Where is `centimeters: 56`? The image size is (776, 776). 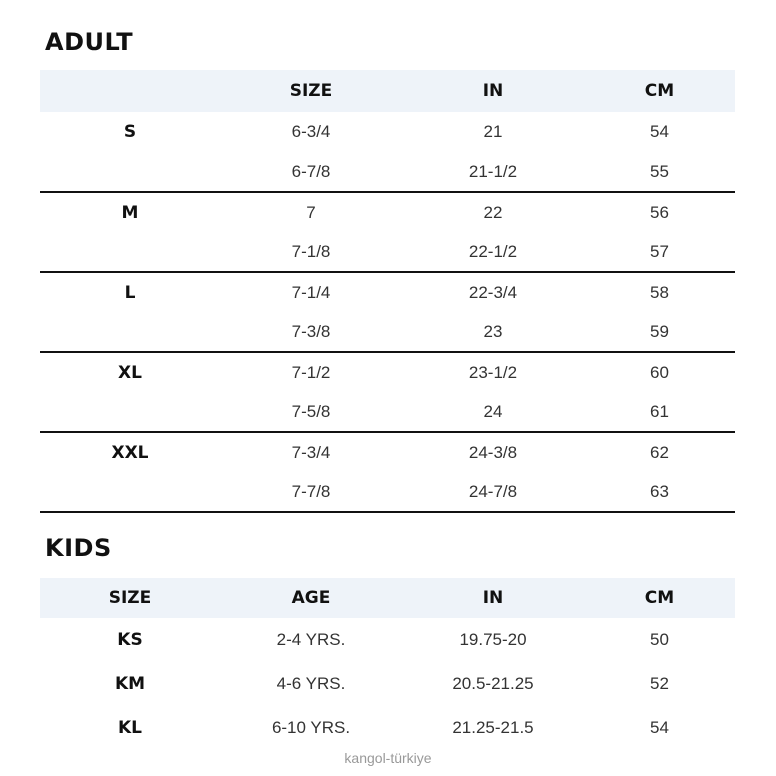
centimeters: 56 is located at coordinates (659, 212).